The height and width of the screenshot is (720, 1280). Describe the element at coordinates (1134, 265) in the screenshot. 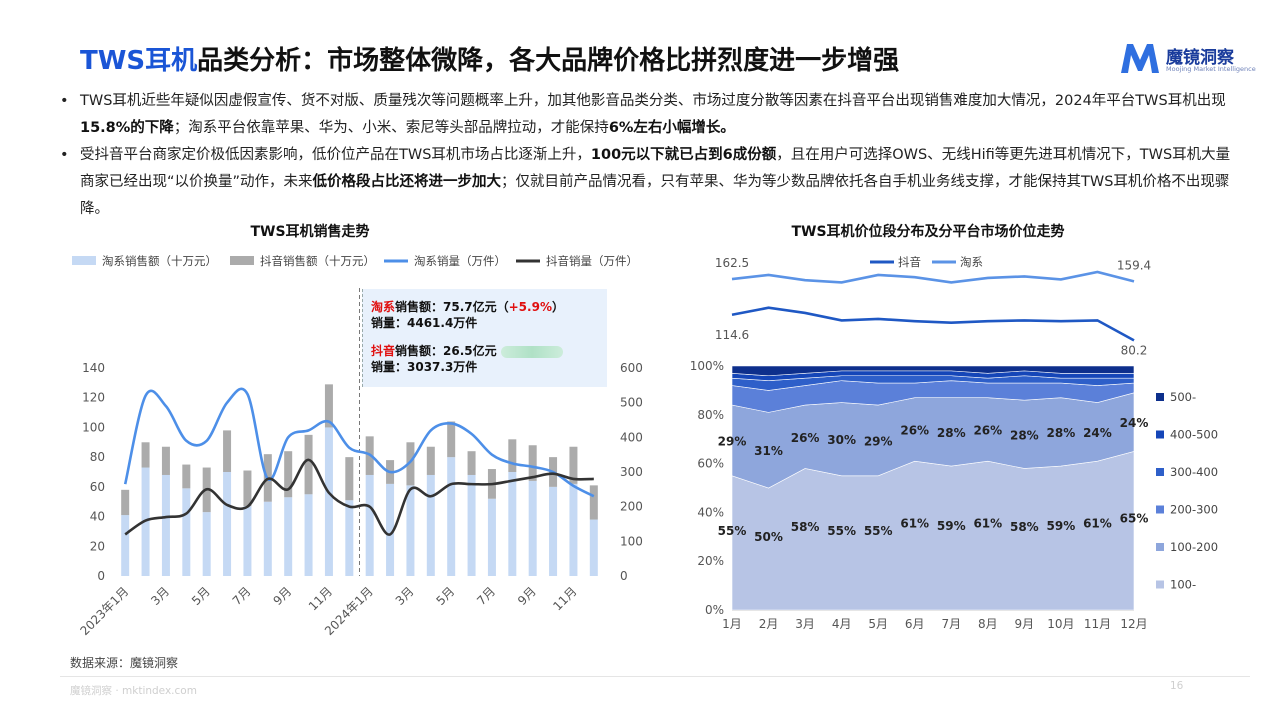

I see `price-label: 159.4` at that location.